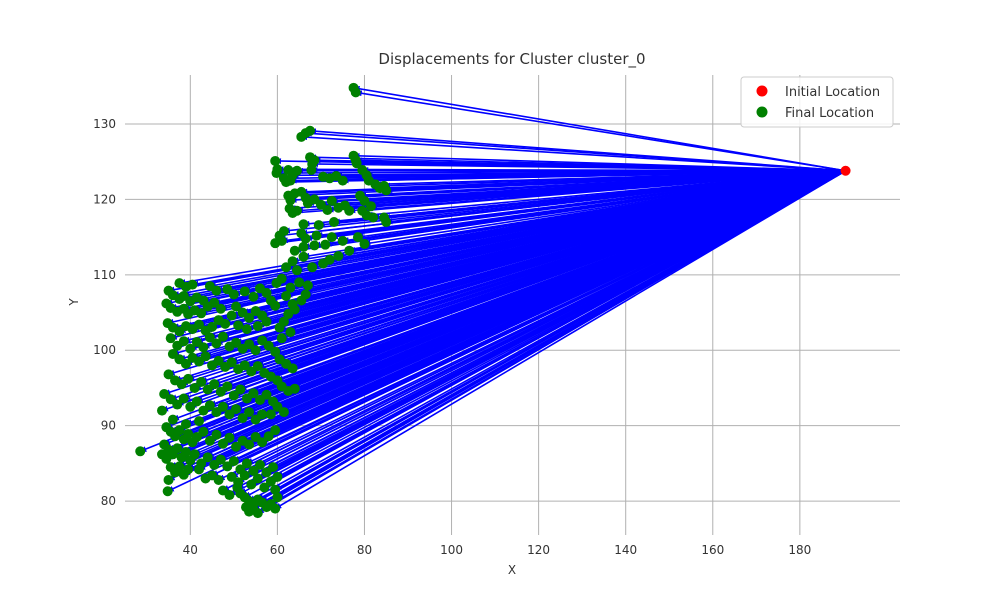  I want to click on x-tick-label: 160, so click(712, 550).